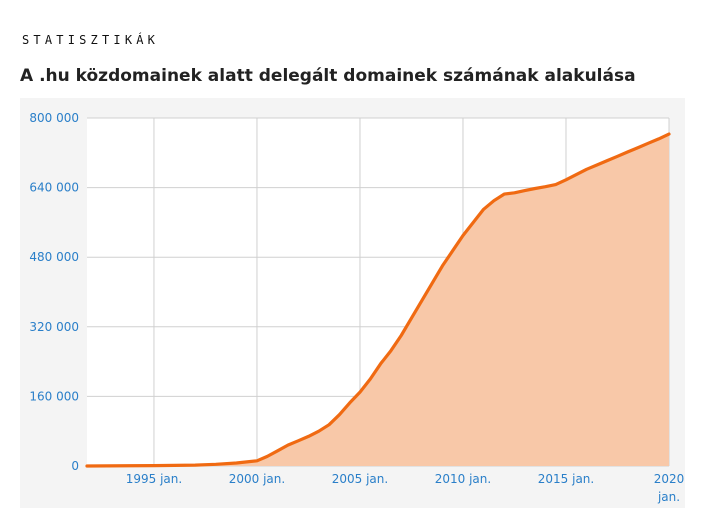 The width and height of the screenshot is (706, 520). What do you see at coordinates (669, 479) in the screenshot?
I see `x-tick-label: 2020` at bounding box center [669, 479].